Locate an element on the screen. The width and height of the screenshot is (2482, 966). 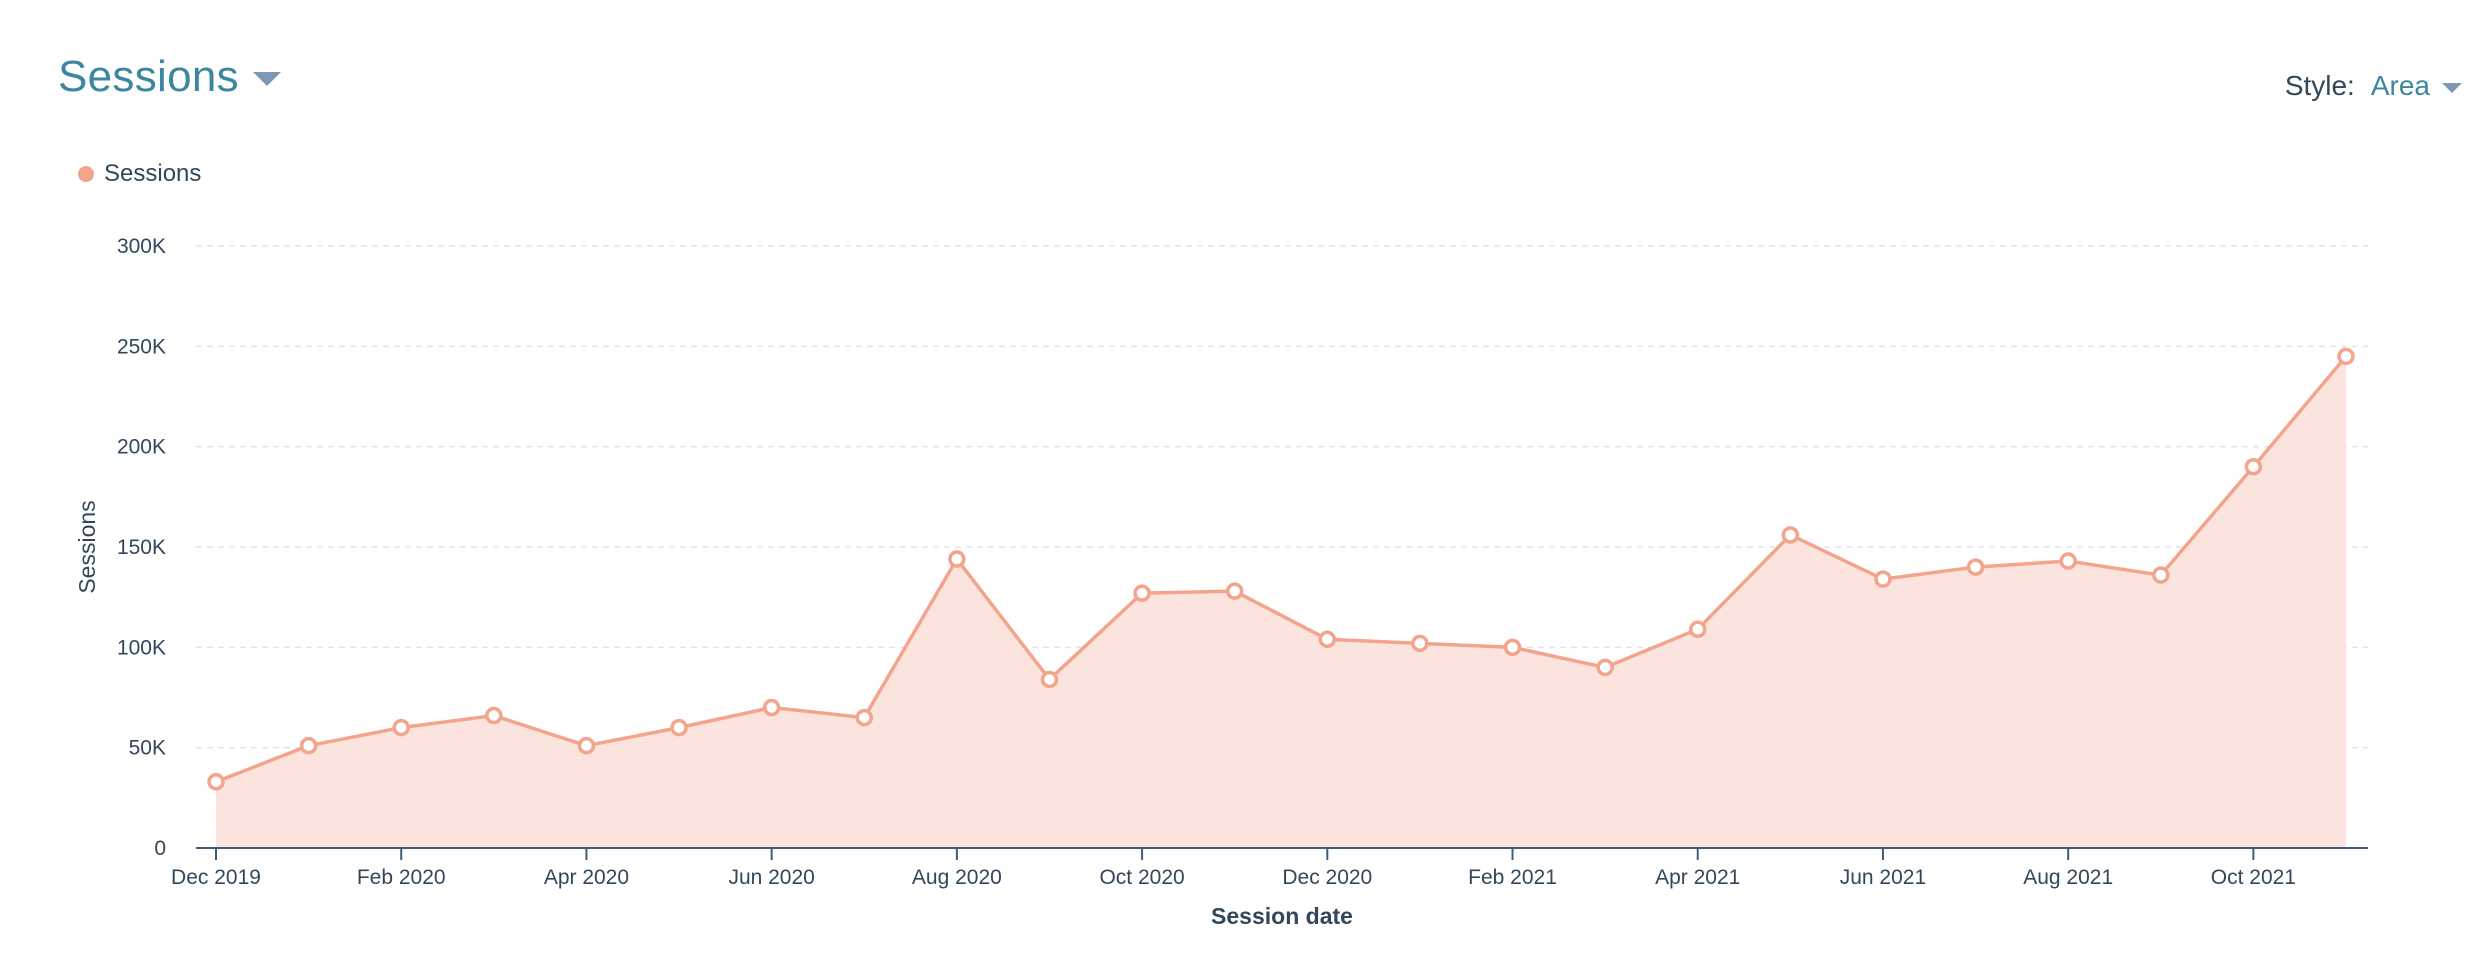
x-tick-label: Dec 2020 is located at coordinates (1327, 877).